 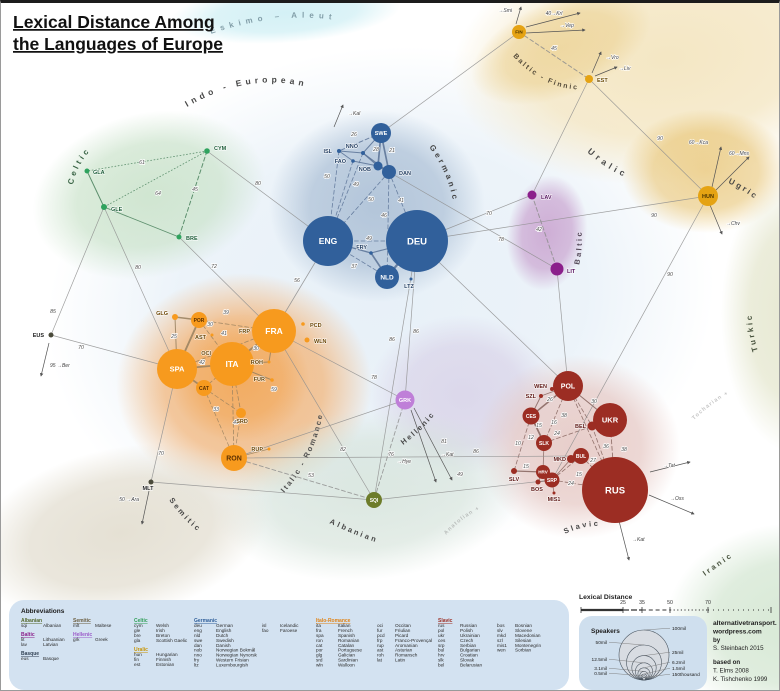 I want to click on node-label-fra: FRA, so click(x=273, y=331).